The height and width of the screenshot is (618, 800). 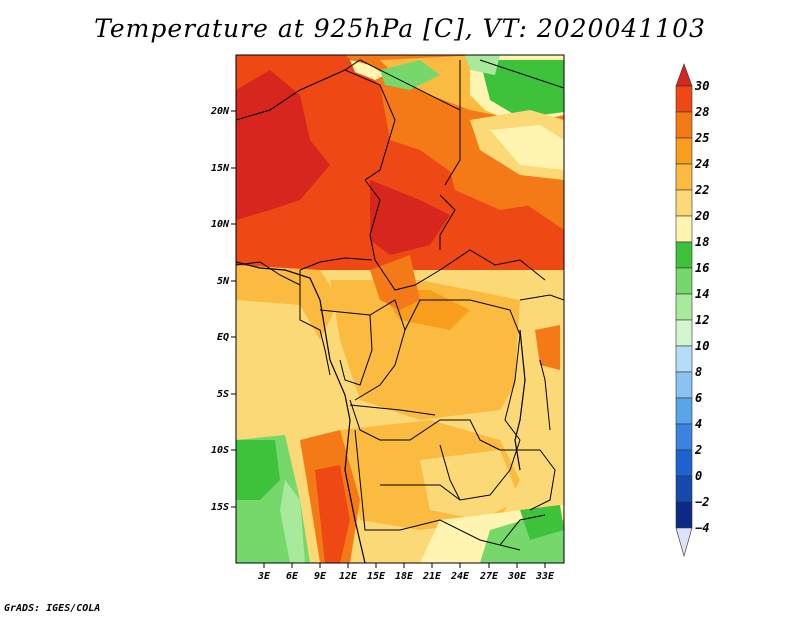 What do you see at coordinates (701, 216) in the screenshot?
I see `colorbar-label: 20` at bounding box center [701, 216].